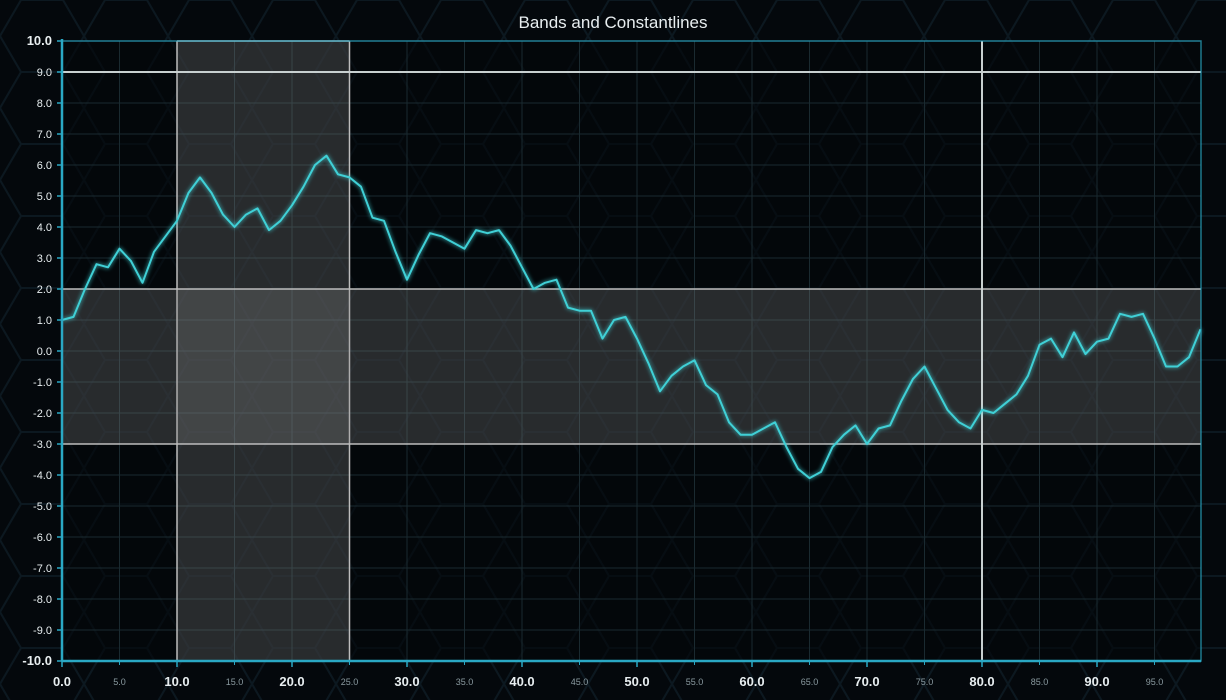 This screenshot has height=700, width=1226. Describe the element at coordinates (42, 569) in the screenshot. I see `y-tick-label: -7.0` at that location.